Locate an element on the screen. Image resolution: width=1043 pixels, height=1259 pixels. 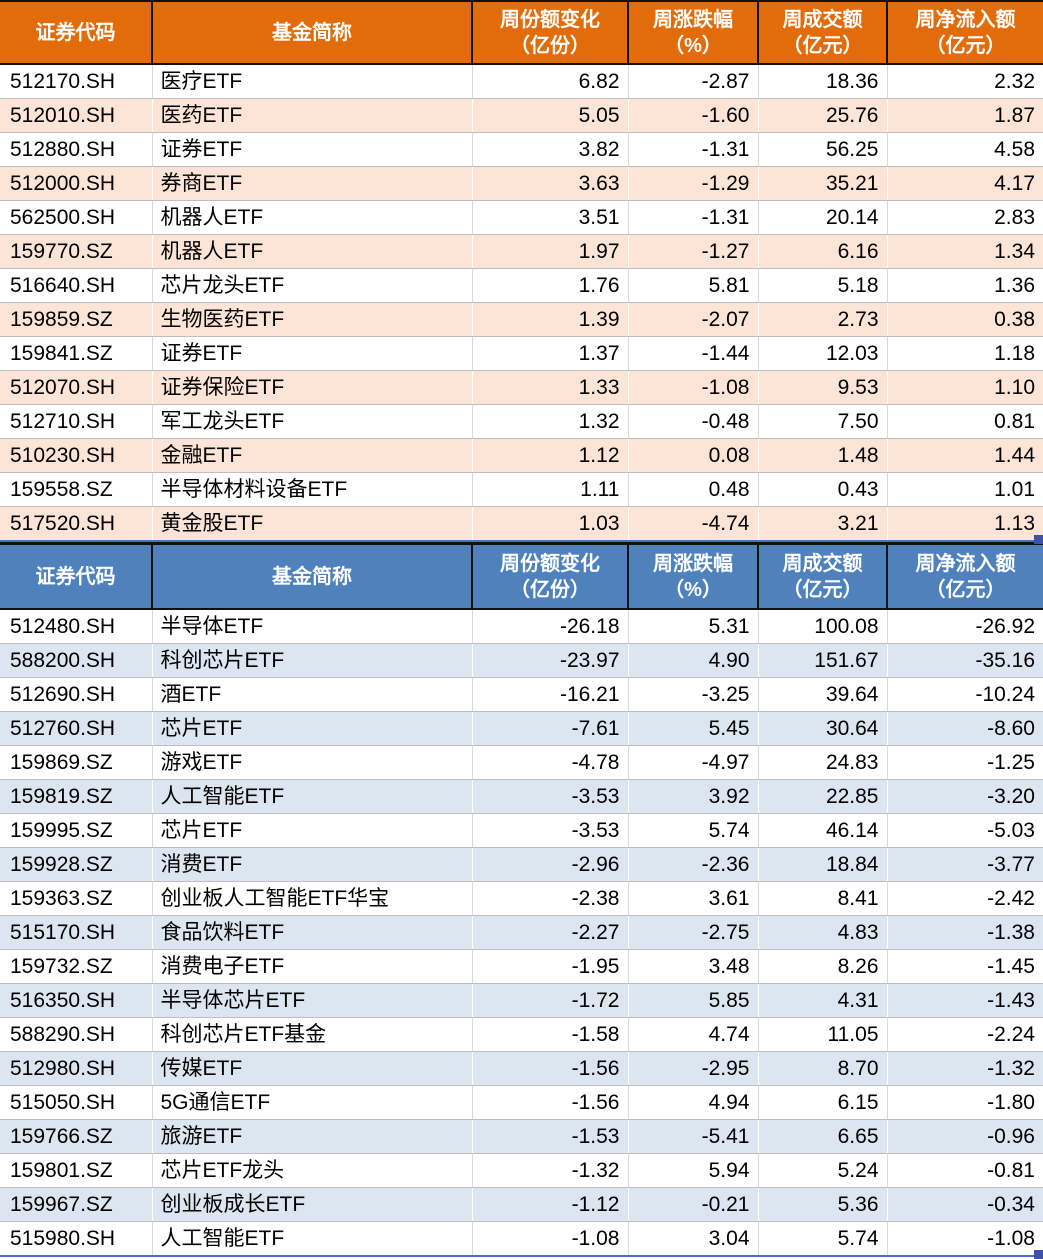
cell-turnover: 12.03 is located at coordinates (823, 353).